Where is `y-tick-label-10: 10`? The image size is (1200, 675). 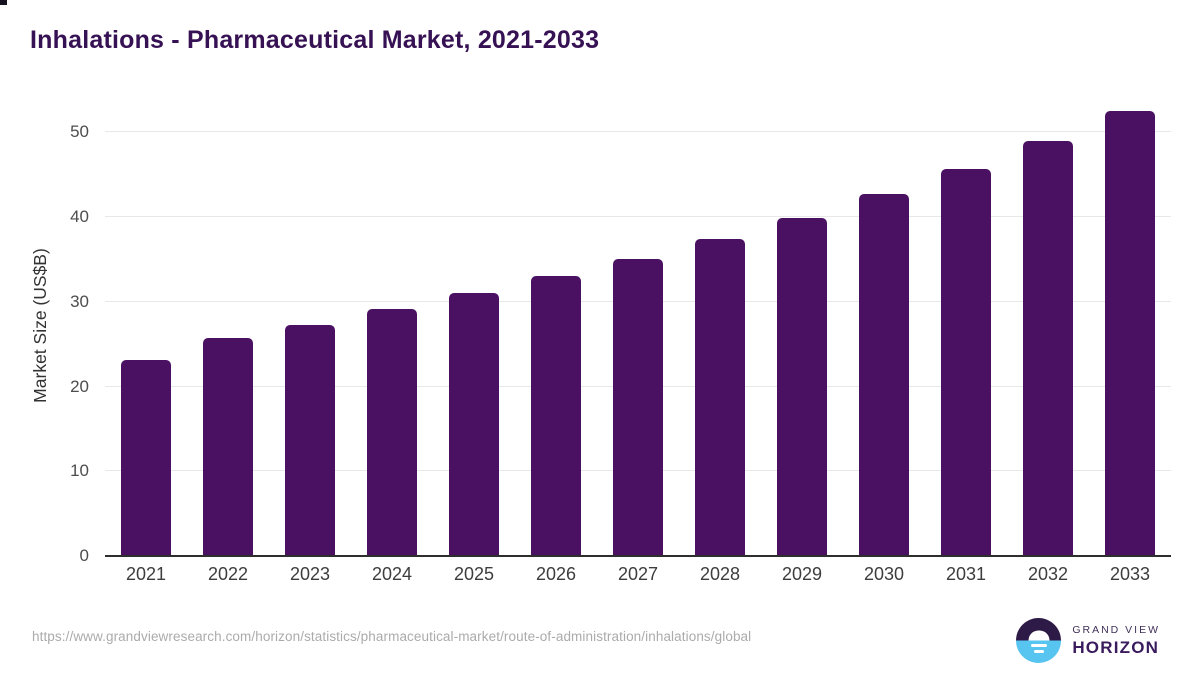 y-tick-label-10: 10 is located at coordinates (79, 471).